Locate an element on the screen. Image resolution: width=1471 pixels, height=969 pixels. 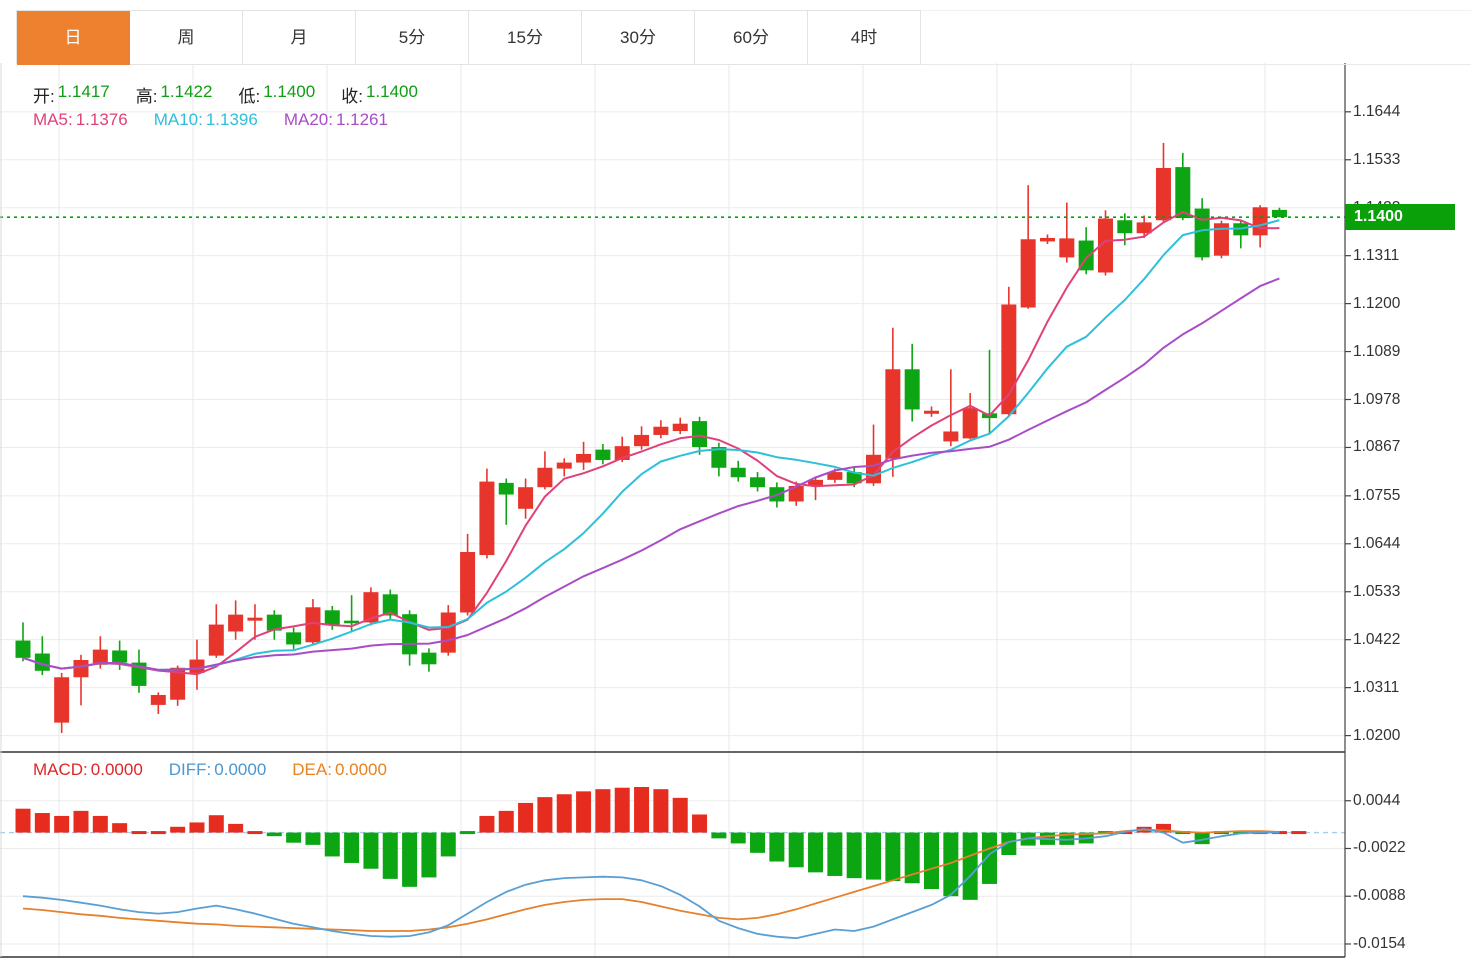
macd-histogram is located at coordinates (661, 843).